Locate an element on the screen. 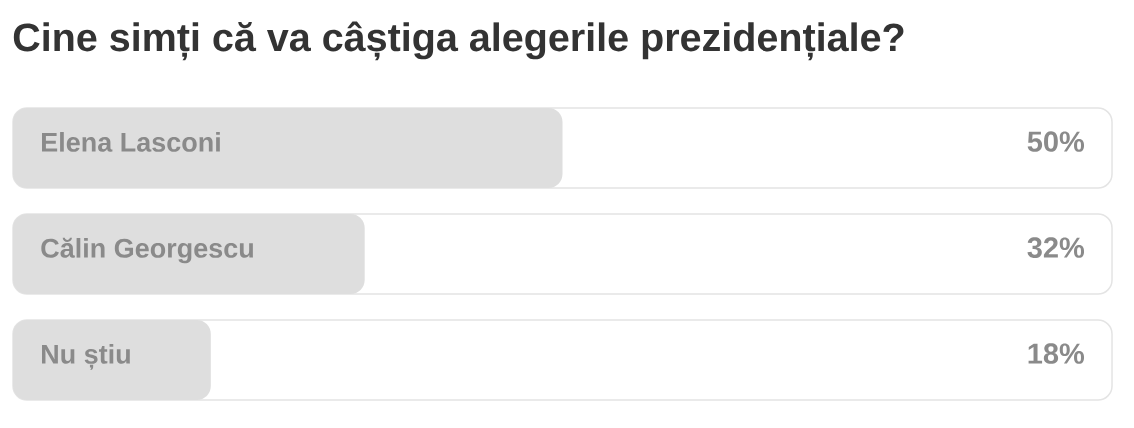 The width and height of the screenshot is (1134, 428). y-tick-label: Nu știu is located at coordinates (86, 357).